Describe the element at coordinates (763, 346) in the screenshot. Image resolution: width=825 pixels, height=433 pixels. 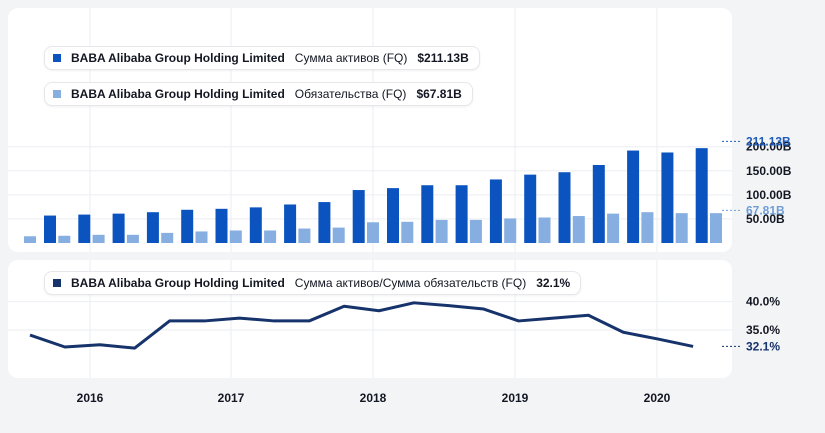
I see `last-value-ratio: 32.1%` at that location.